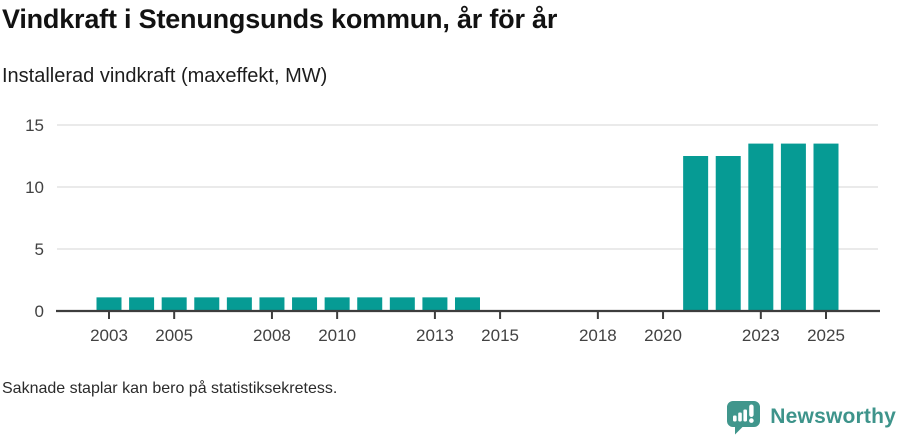 Image resolution: width=900 pixels, height=439 pixels. Describe the element at coordinates (370, 304) in the screenshot. I see `bar-2011` at that location.